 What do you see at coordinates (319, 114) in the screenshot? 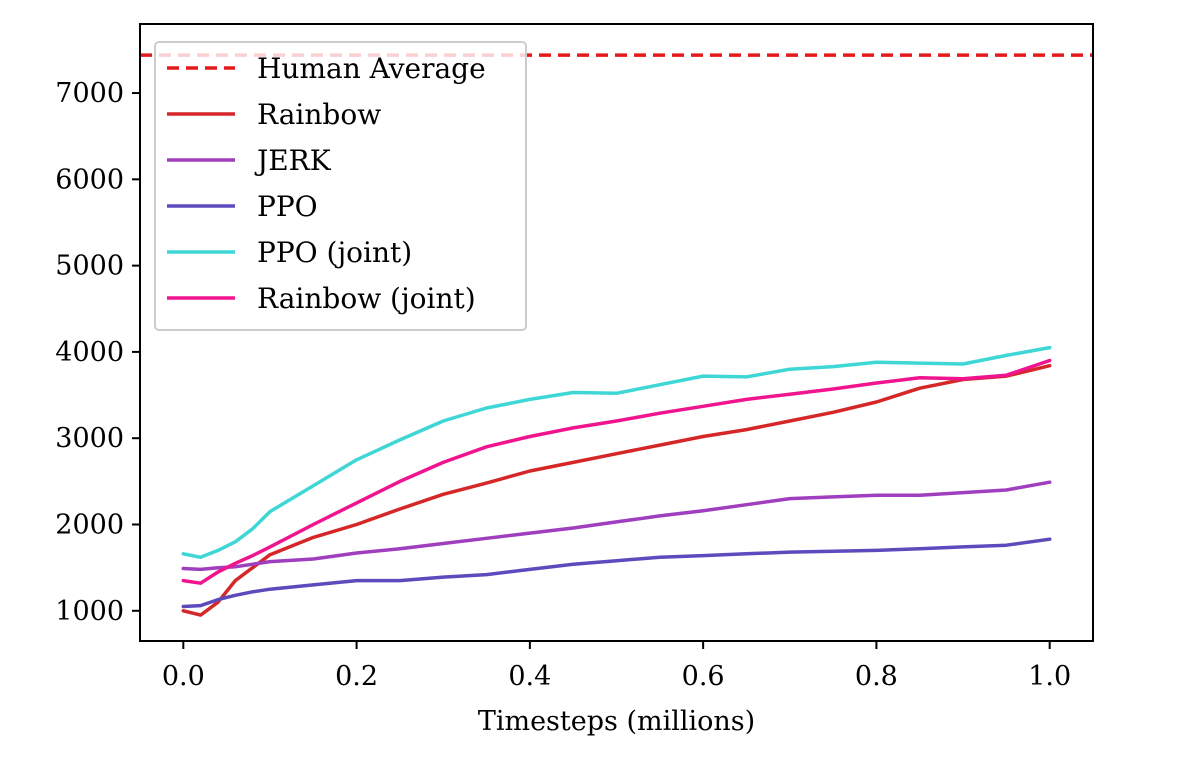
I see `legend-label: Rainbow` at bounding box center [319, 114].